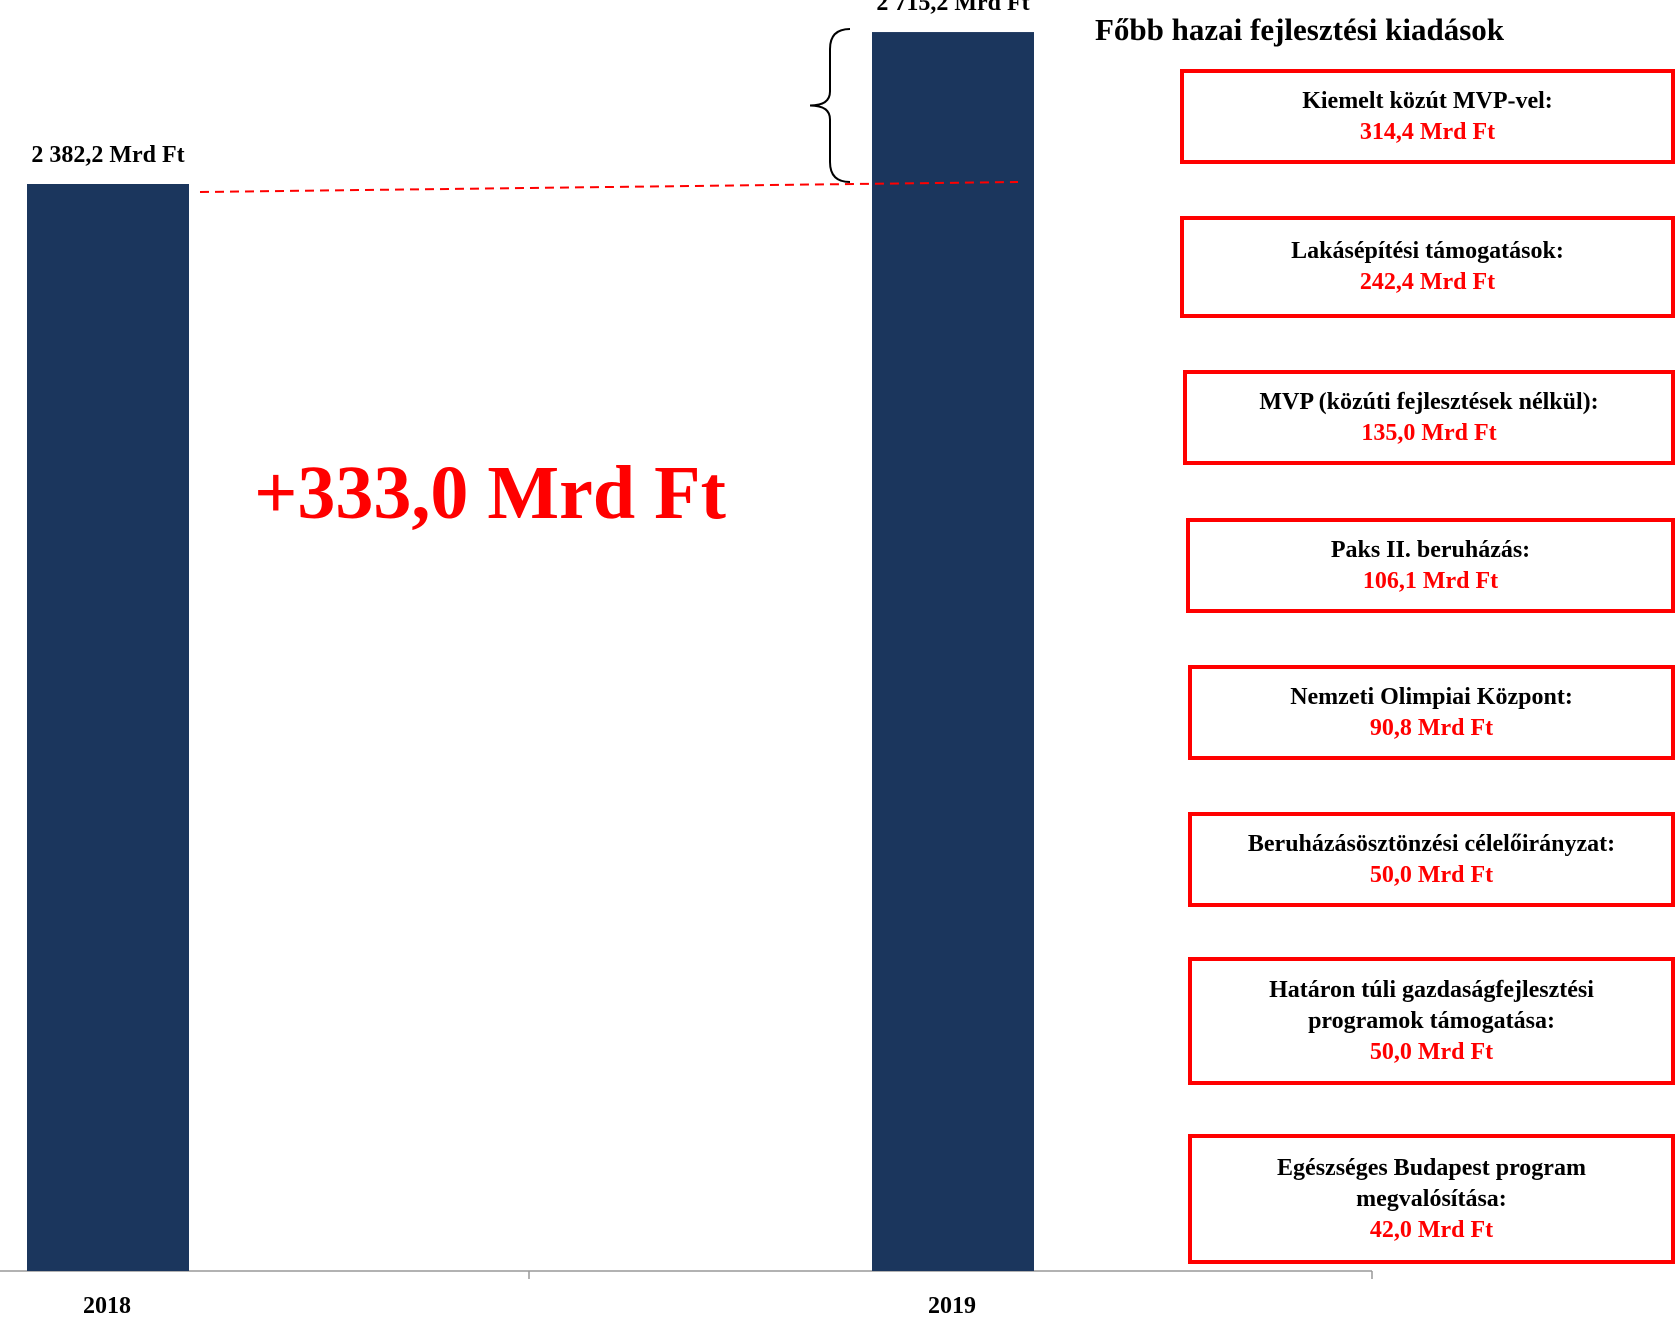  What do you see at coordinates (609, 187) in the screenshot?
I see `reference-line` at bounding box center [609, 187].